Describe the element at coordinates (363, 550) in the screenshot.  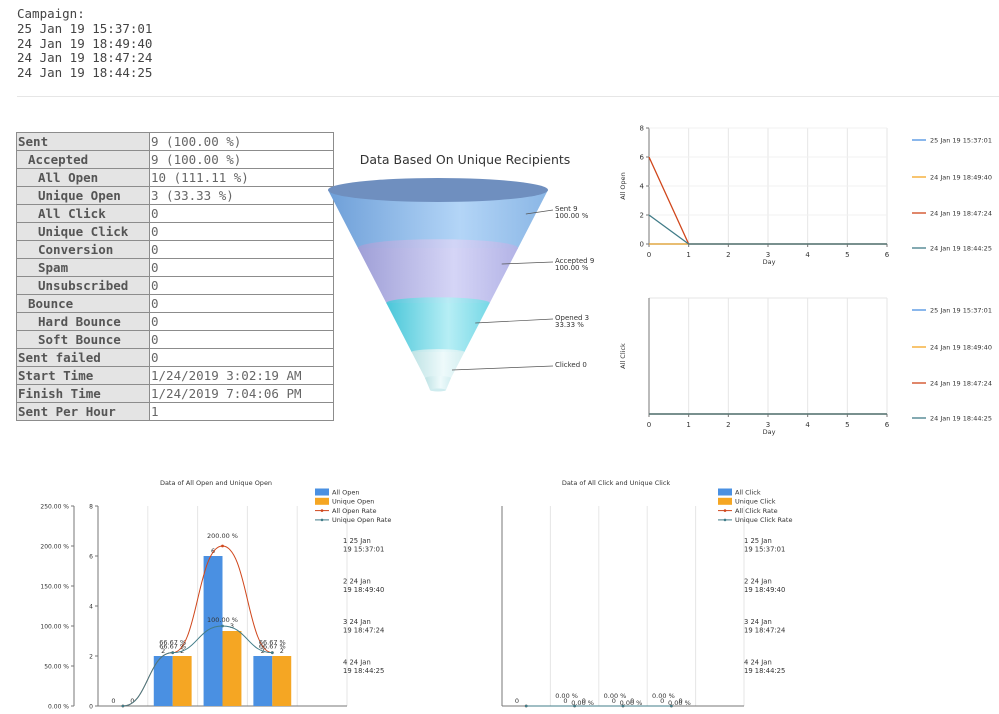
I see `category-label-line: 19 15:37:01` at that location.